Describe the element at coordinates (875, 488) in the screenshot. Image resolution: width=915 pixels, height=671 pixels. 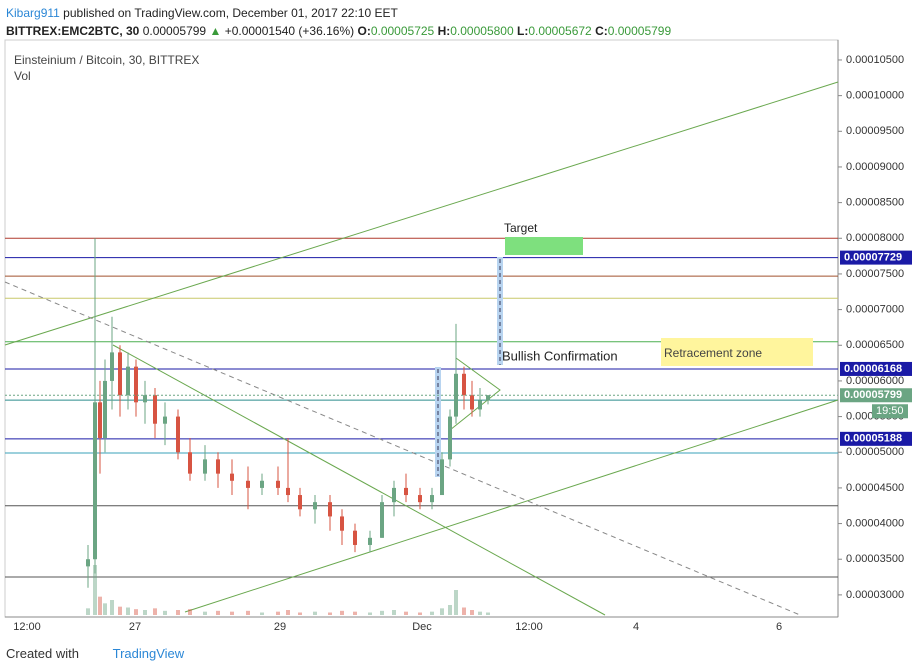
I see `y-tick-label: 0.00004500` at that location.